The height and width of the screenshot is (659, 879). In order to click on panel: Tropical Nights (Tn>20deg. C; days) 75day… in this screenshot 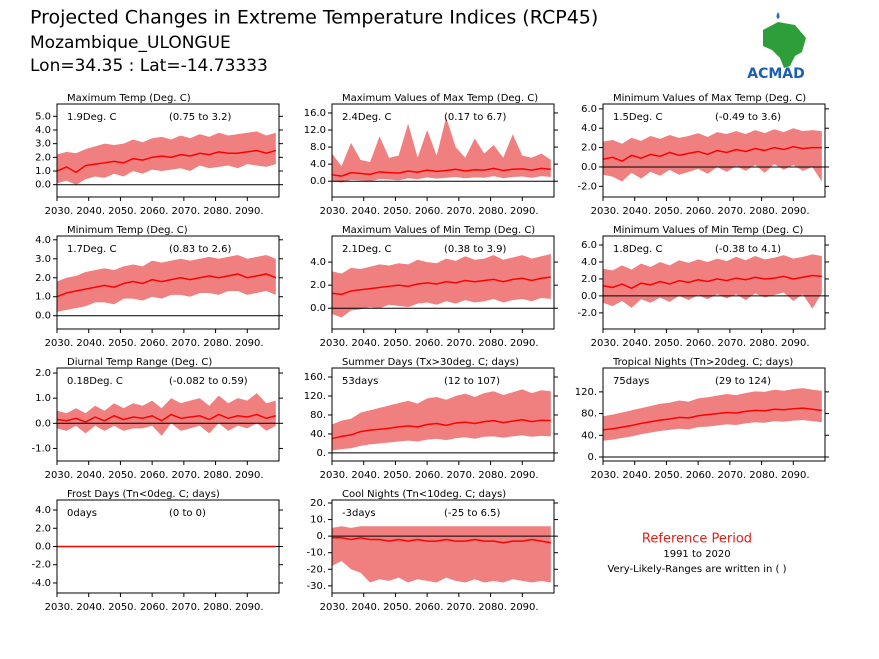, I will do `click(702, 419)`.